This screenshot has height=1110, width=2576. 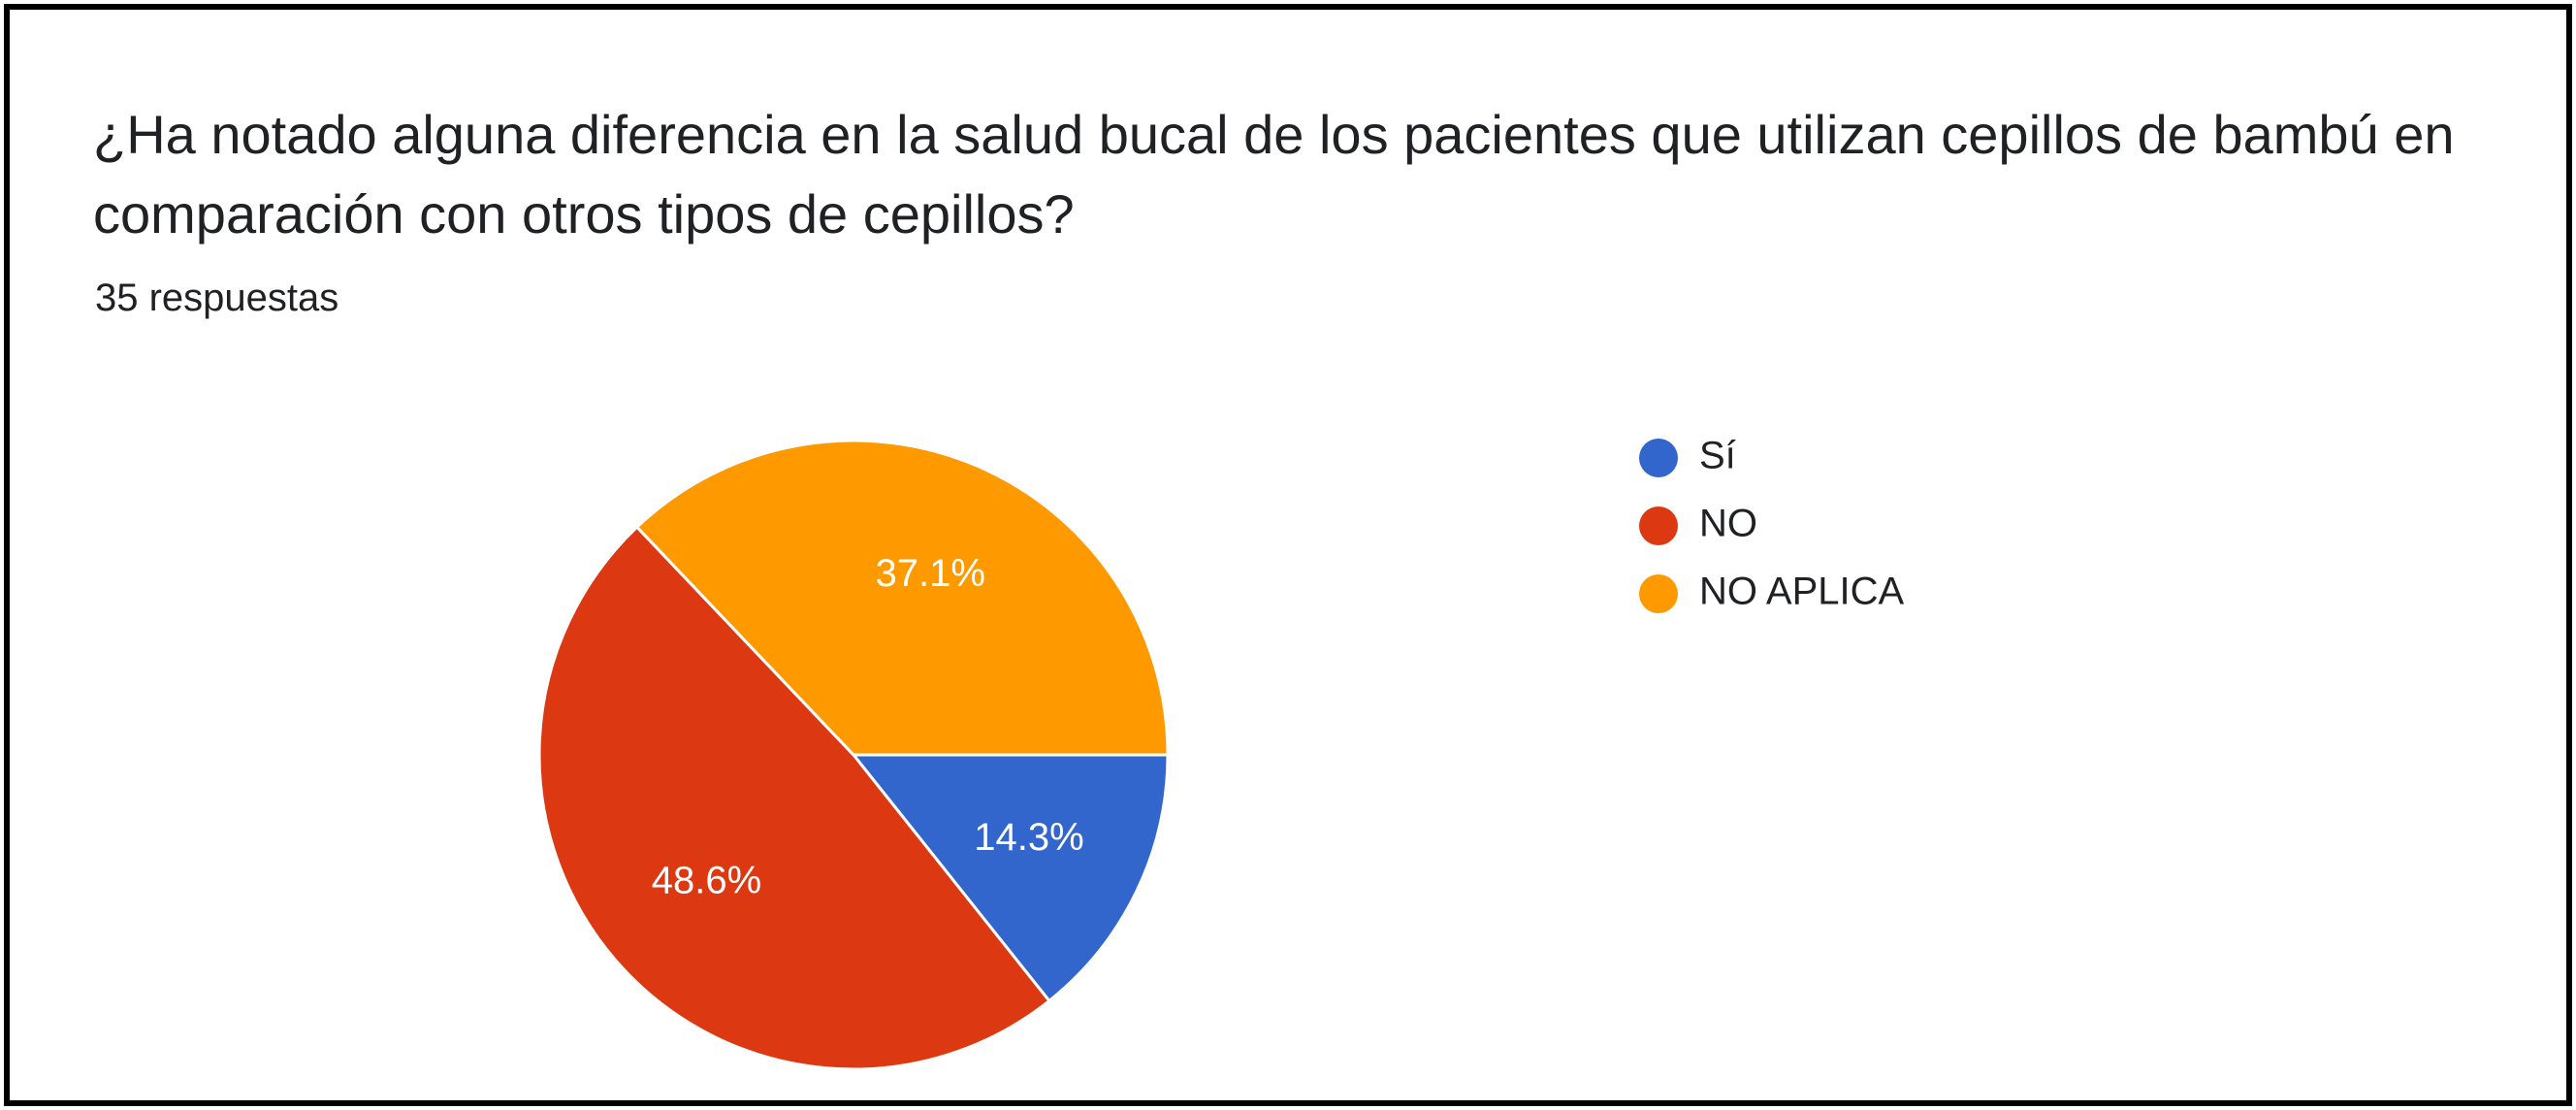 I want to click on response-count: 35 respuestas, so click(x=217, y=298).